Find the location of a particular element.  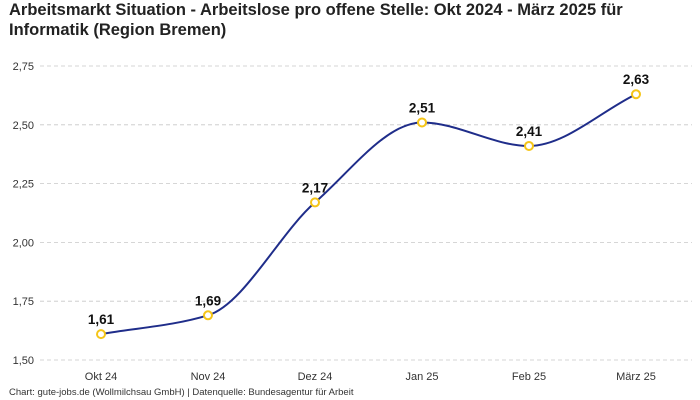

x-tick-label: Jan 25 is located at coordinates (421, 377).